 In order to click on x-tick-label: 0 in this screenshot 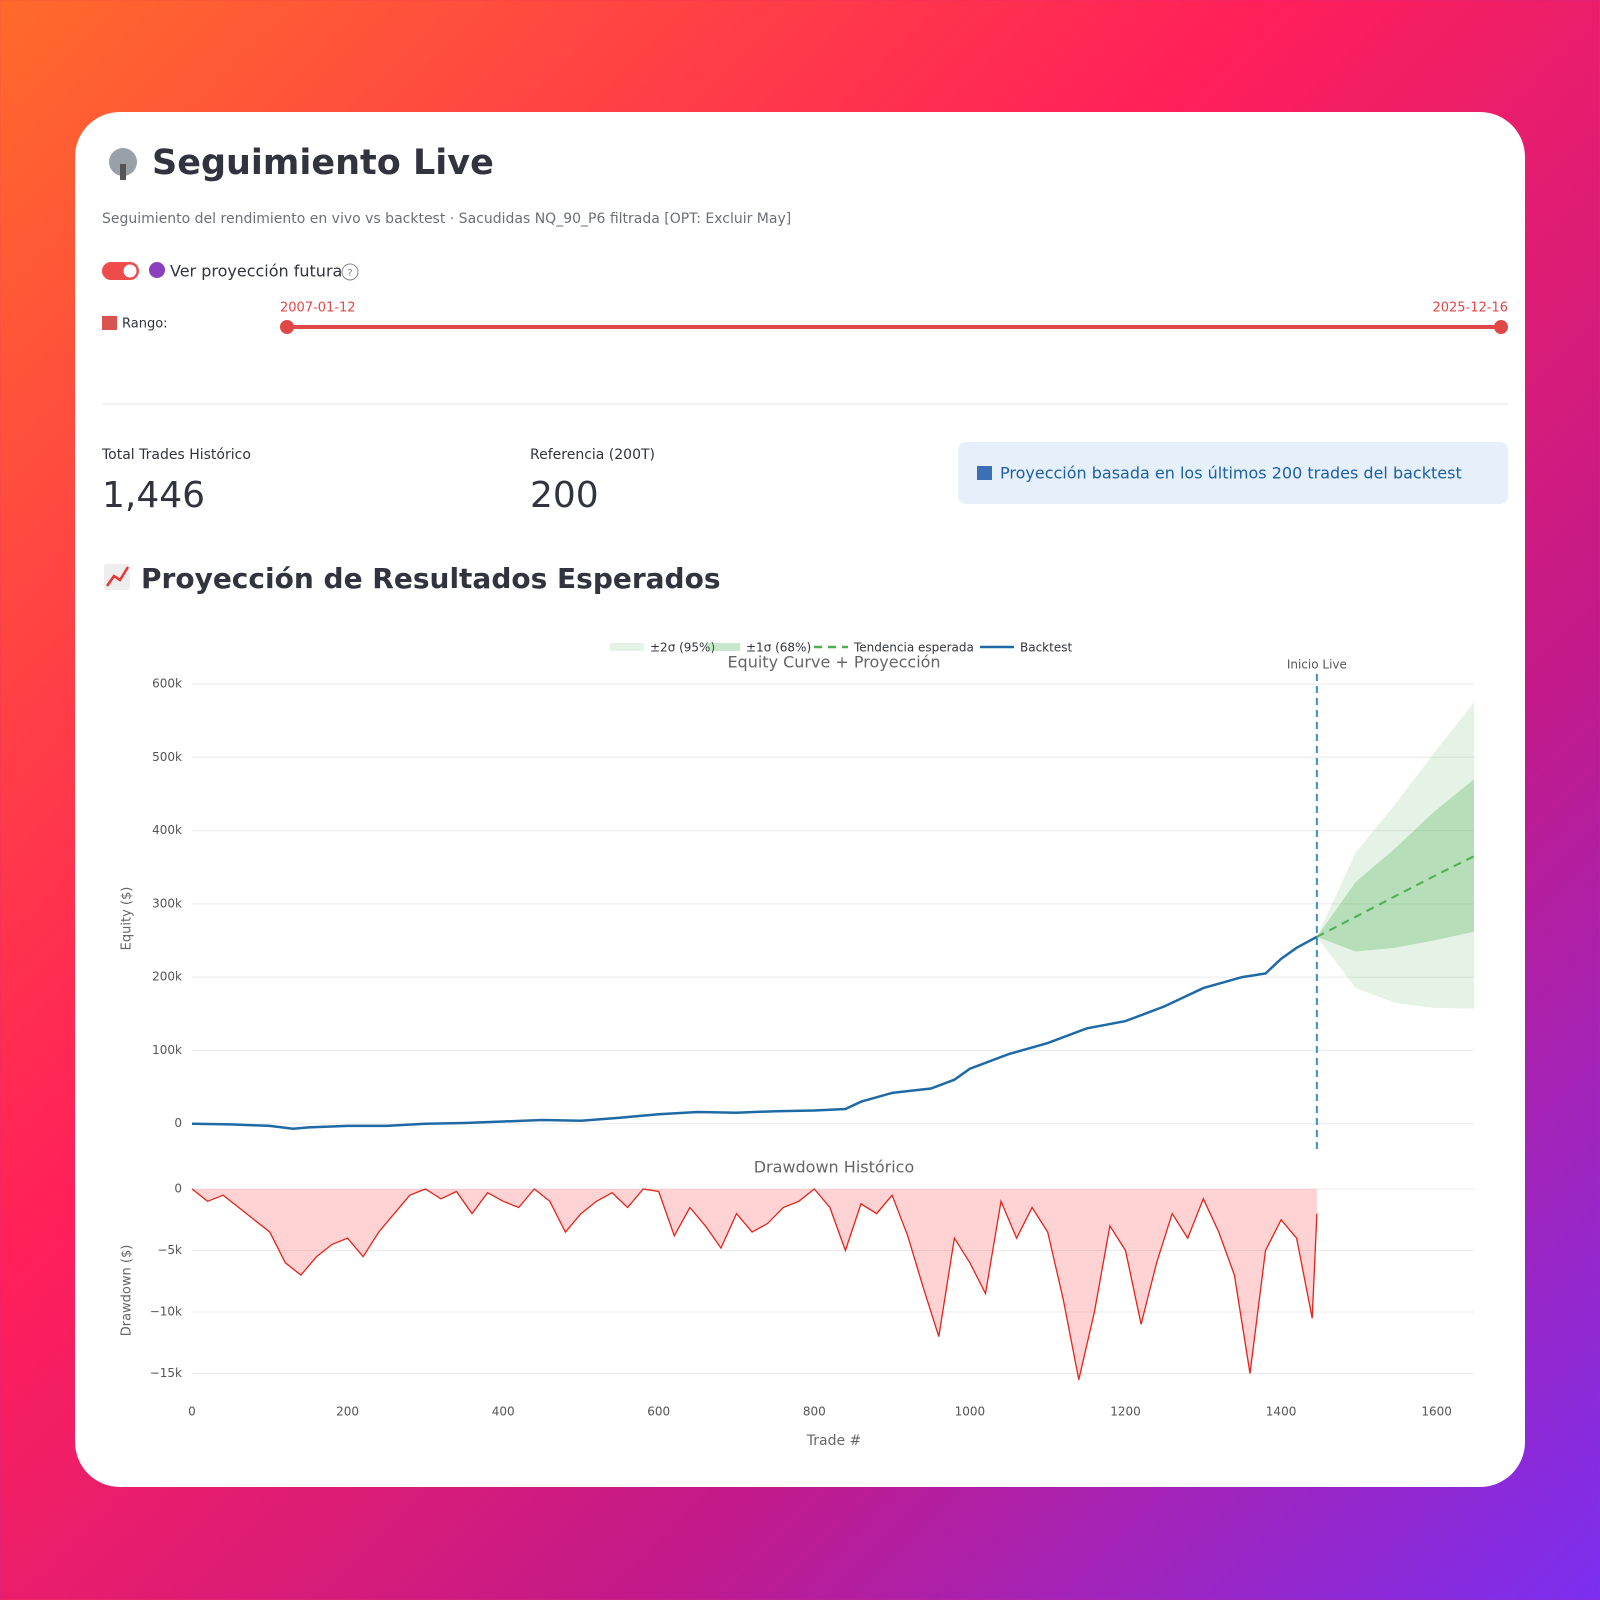, I will do `click(192, 1412)`.